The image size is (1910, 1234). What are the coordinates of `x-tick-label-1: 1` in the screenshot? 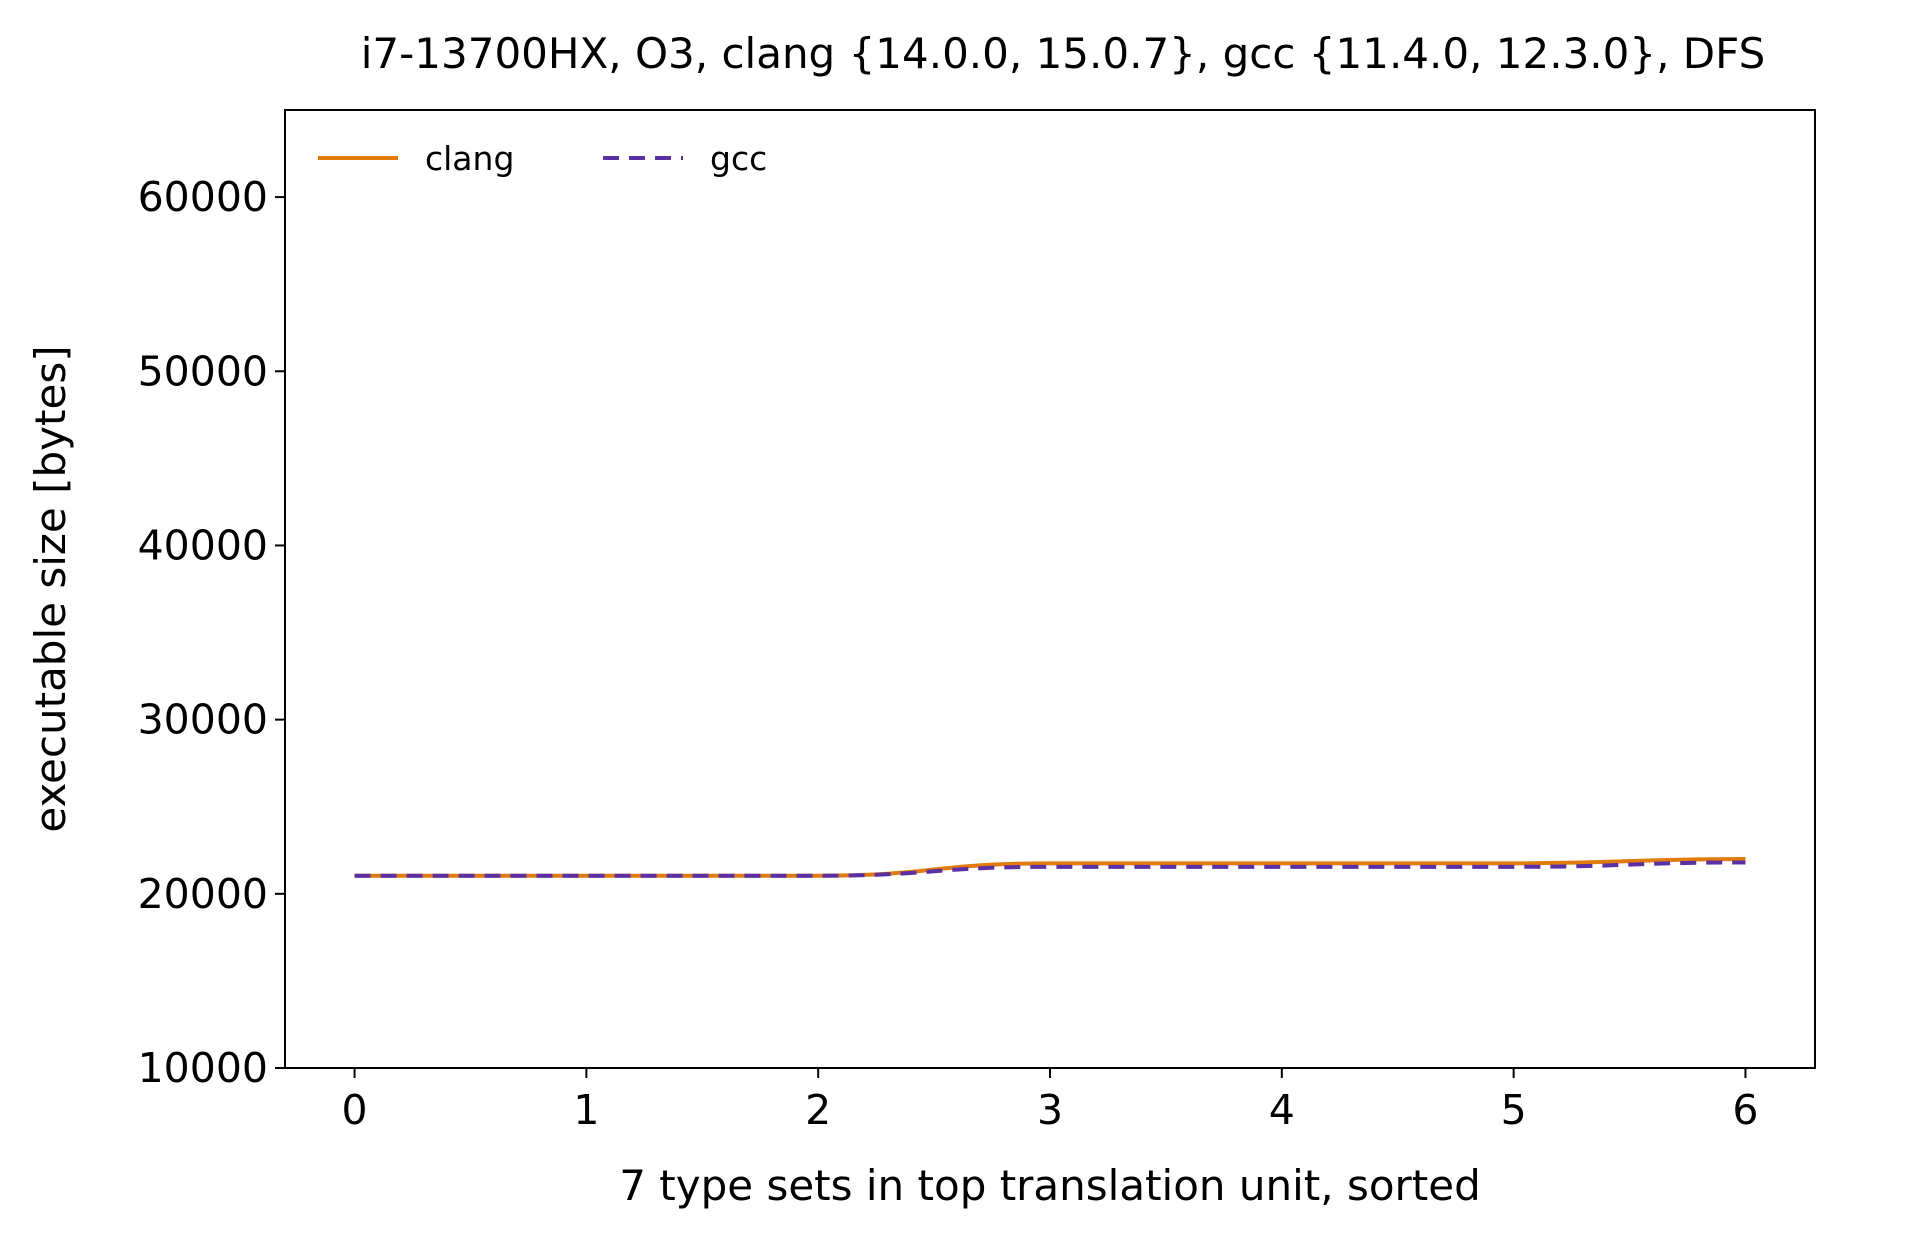 It's located at (586, 1110).